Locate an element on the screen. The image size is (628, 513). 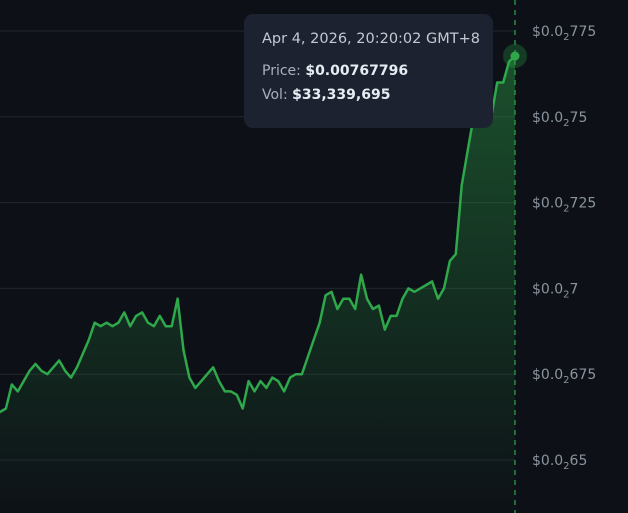
y-tick-label: $0.027 is located at coordinates (555, 290).